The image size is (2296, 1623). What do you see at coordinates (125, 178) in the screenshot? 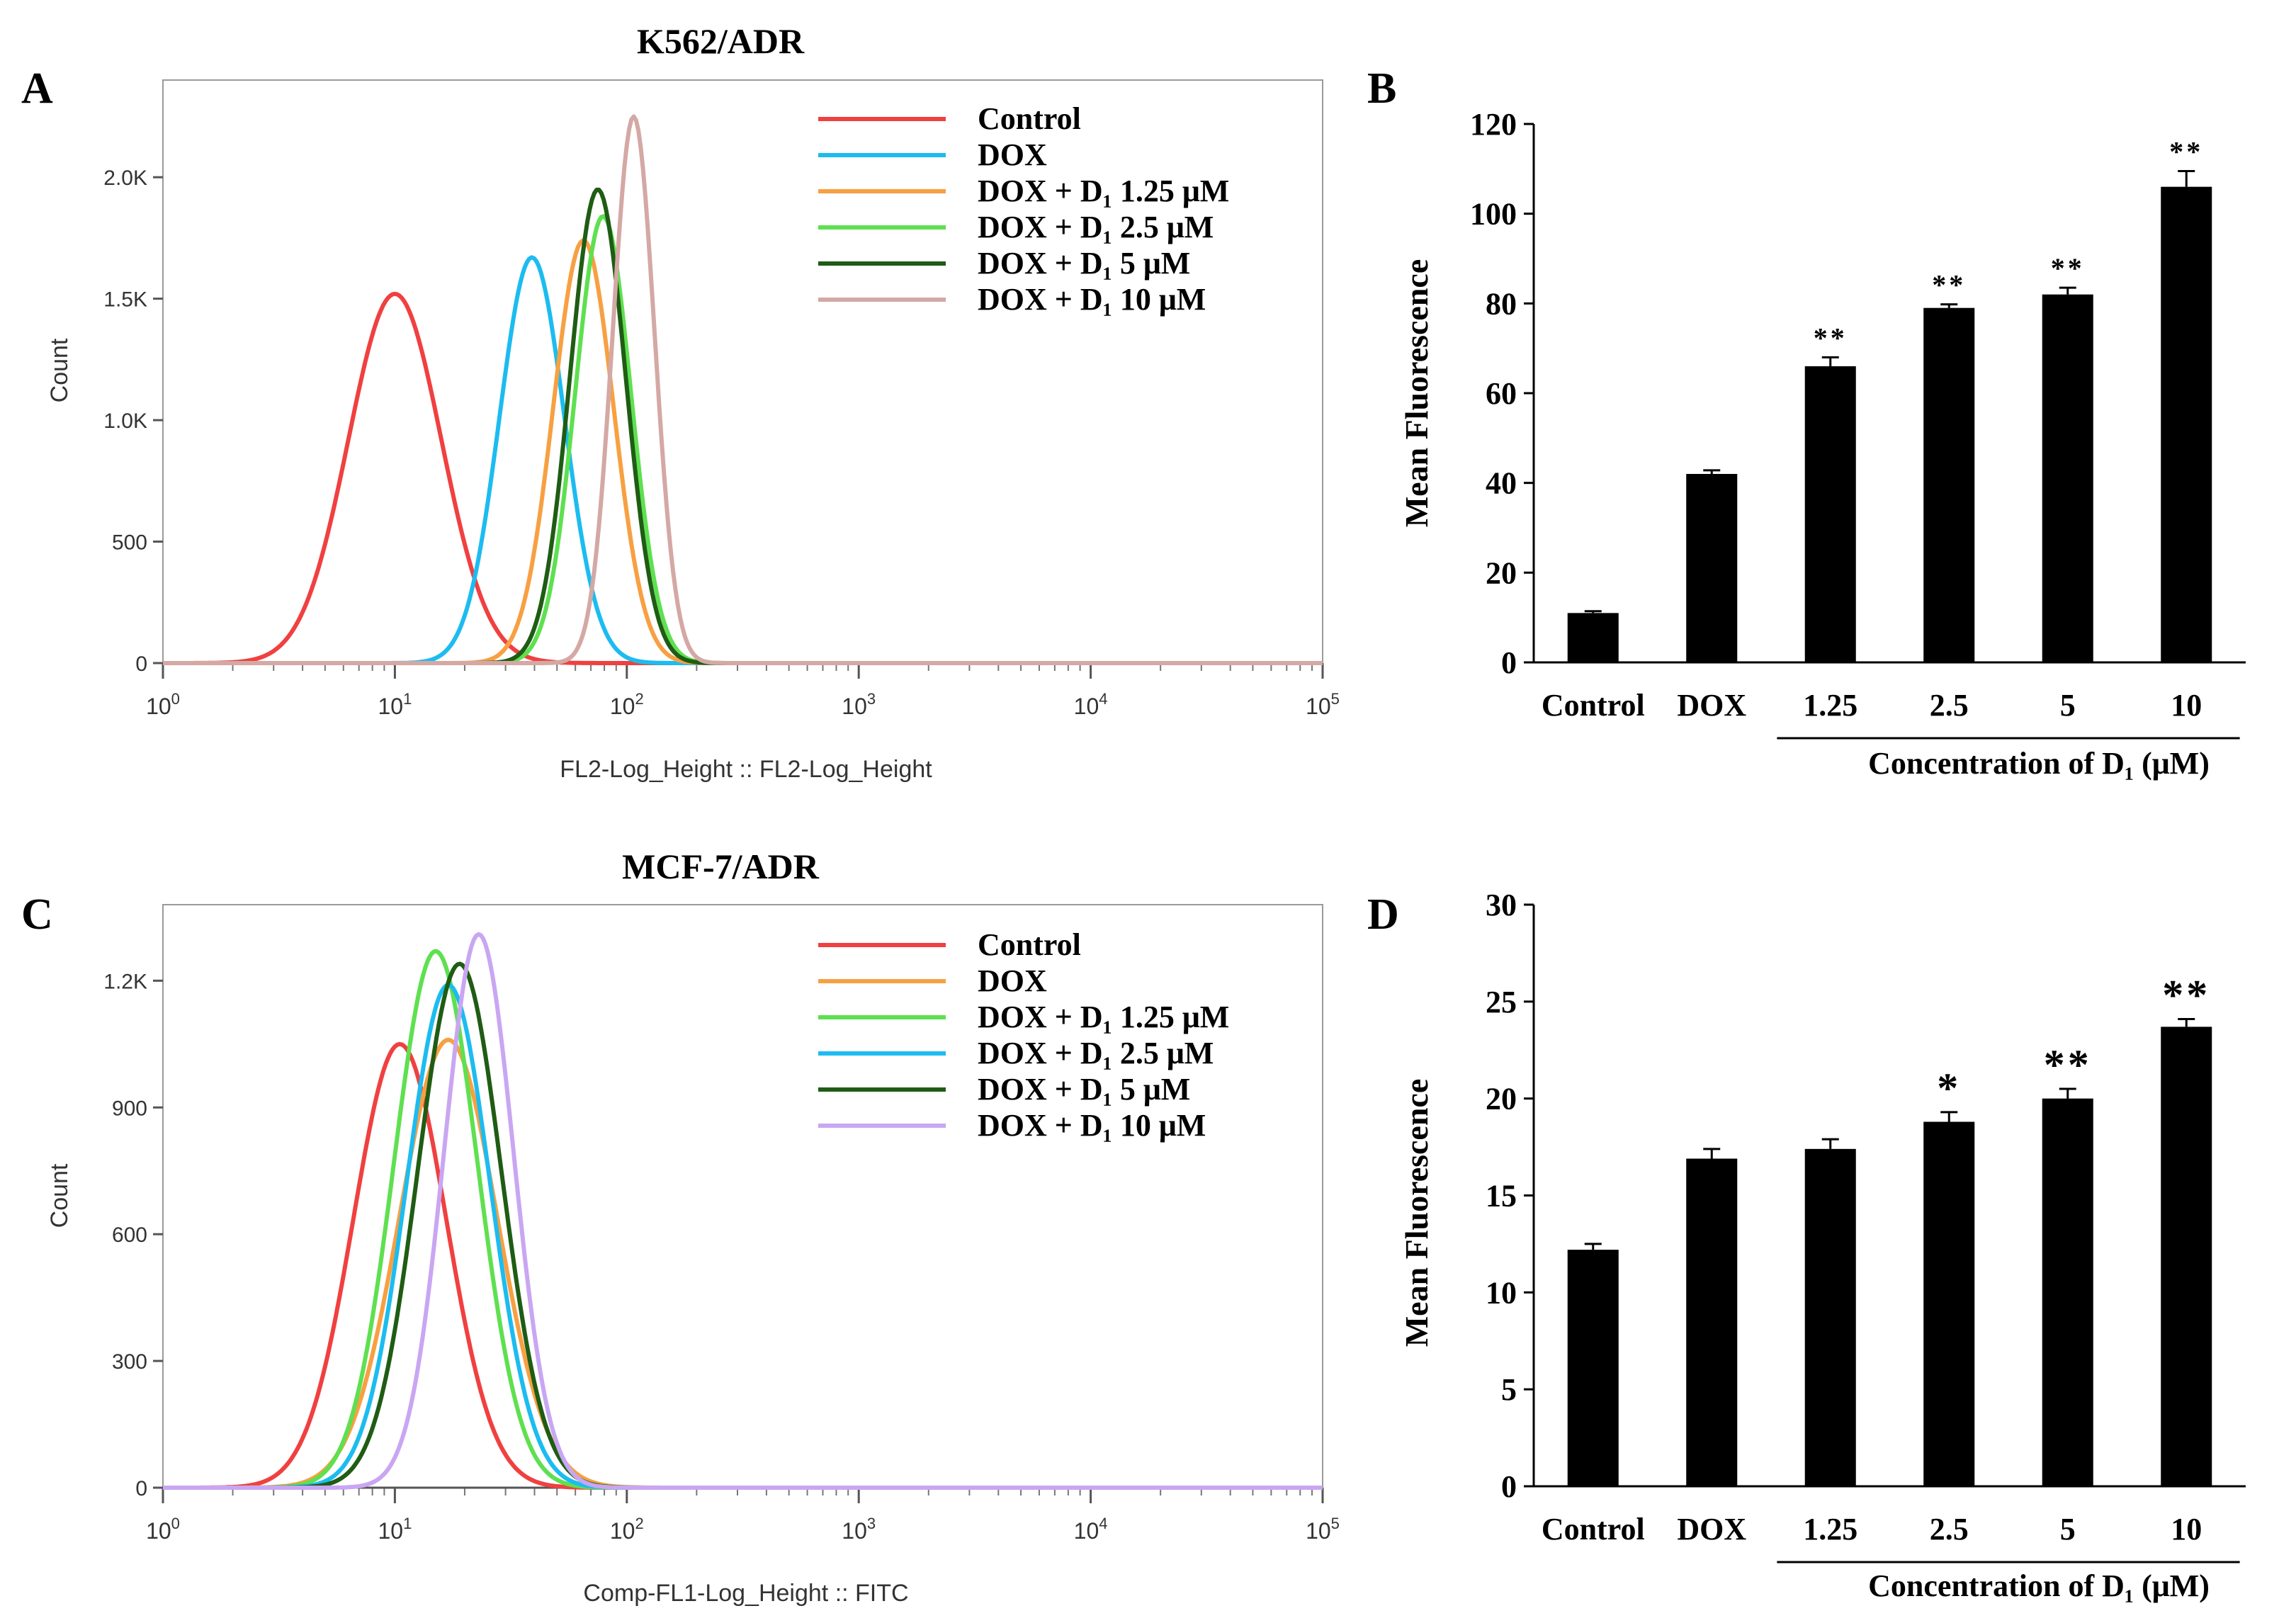
I see `y-tick-label: 2.0K` at bounding box center [125, 178].